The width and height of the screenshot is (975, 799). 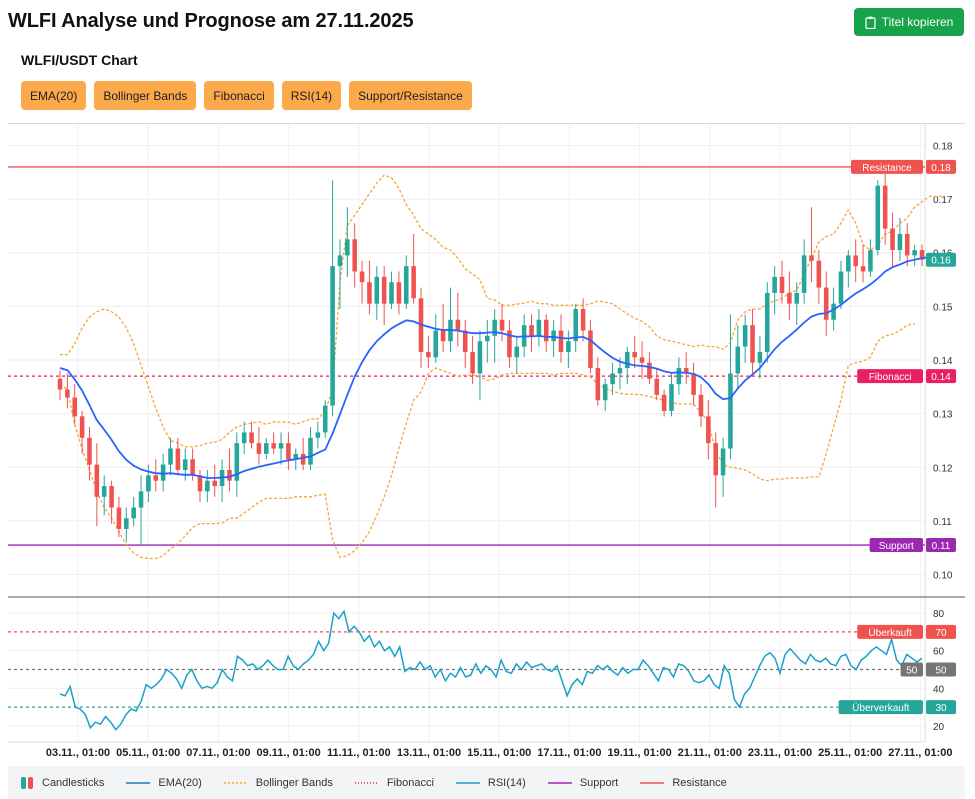 What do you see at coordinates (145, 95) in the screenshot?
I see `indicator-bollinger-button: Bollinger Bands` at bounding box center [145, 95].